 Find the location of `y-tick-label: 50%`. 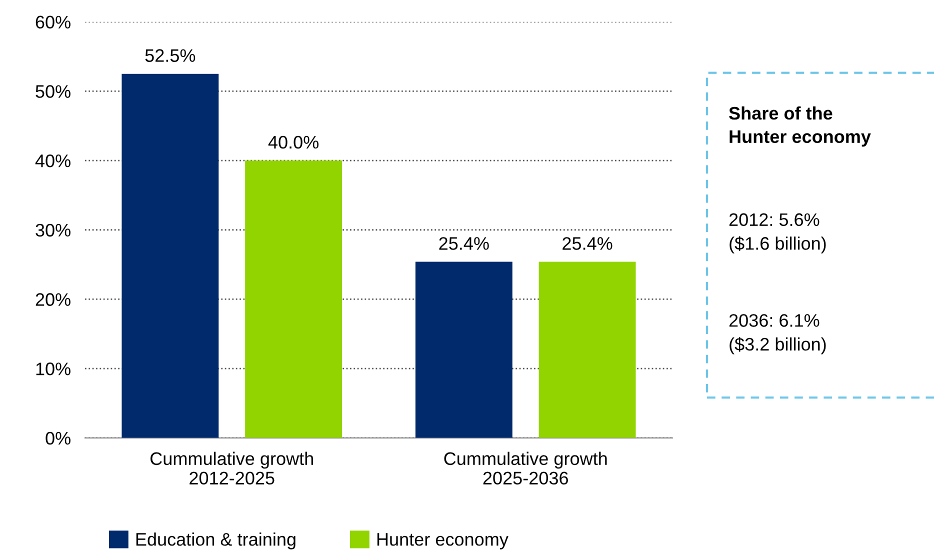

y-tick-label: 50% is located at coordinates (53, 91).